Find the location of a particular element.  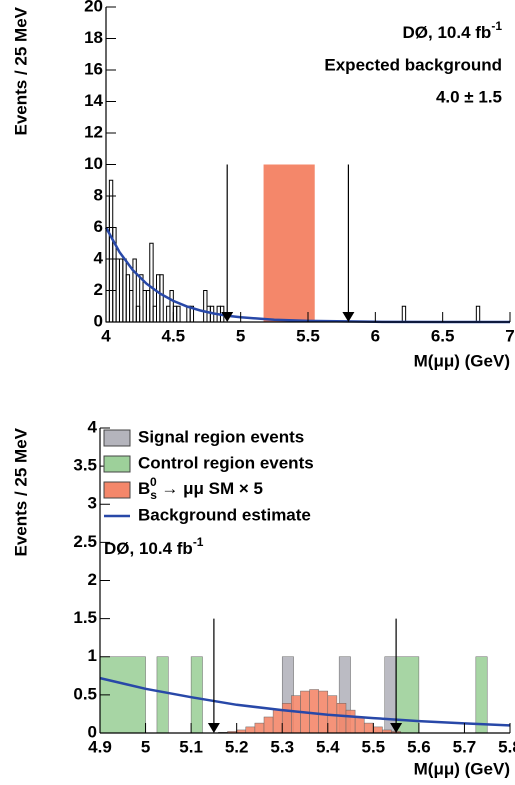

x-tick-label: 5.8 is located at coordinates (506, 746).